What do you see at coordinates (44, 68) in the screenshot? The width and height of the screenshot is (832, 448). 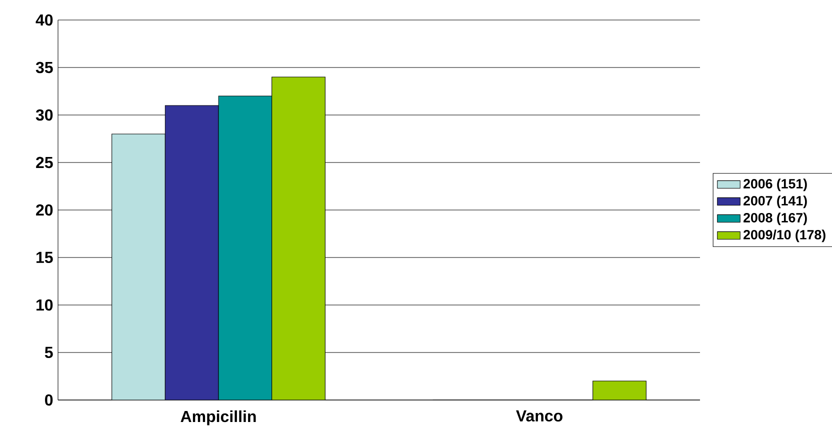 I see `y-tick-label: 35` at bounding box center [44, 68].